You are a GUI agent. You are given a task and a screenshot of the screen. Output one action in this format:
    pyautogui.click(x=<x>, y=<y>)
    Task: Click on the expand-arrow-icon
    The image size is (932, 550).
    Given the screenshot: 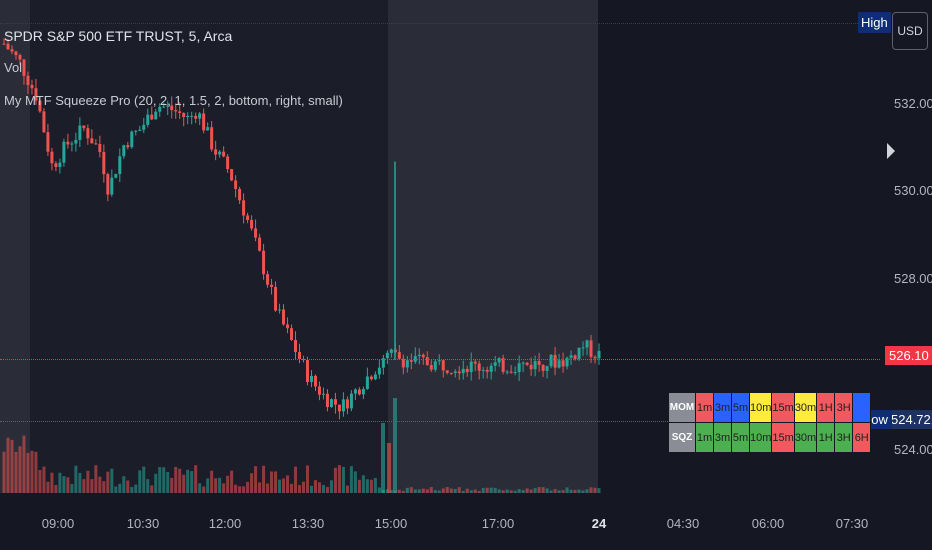 What is the action you would take?
    pyautogui.click(x=891, y=151)
    